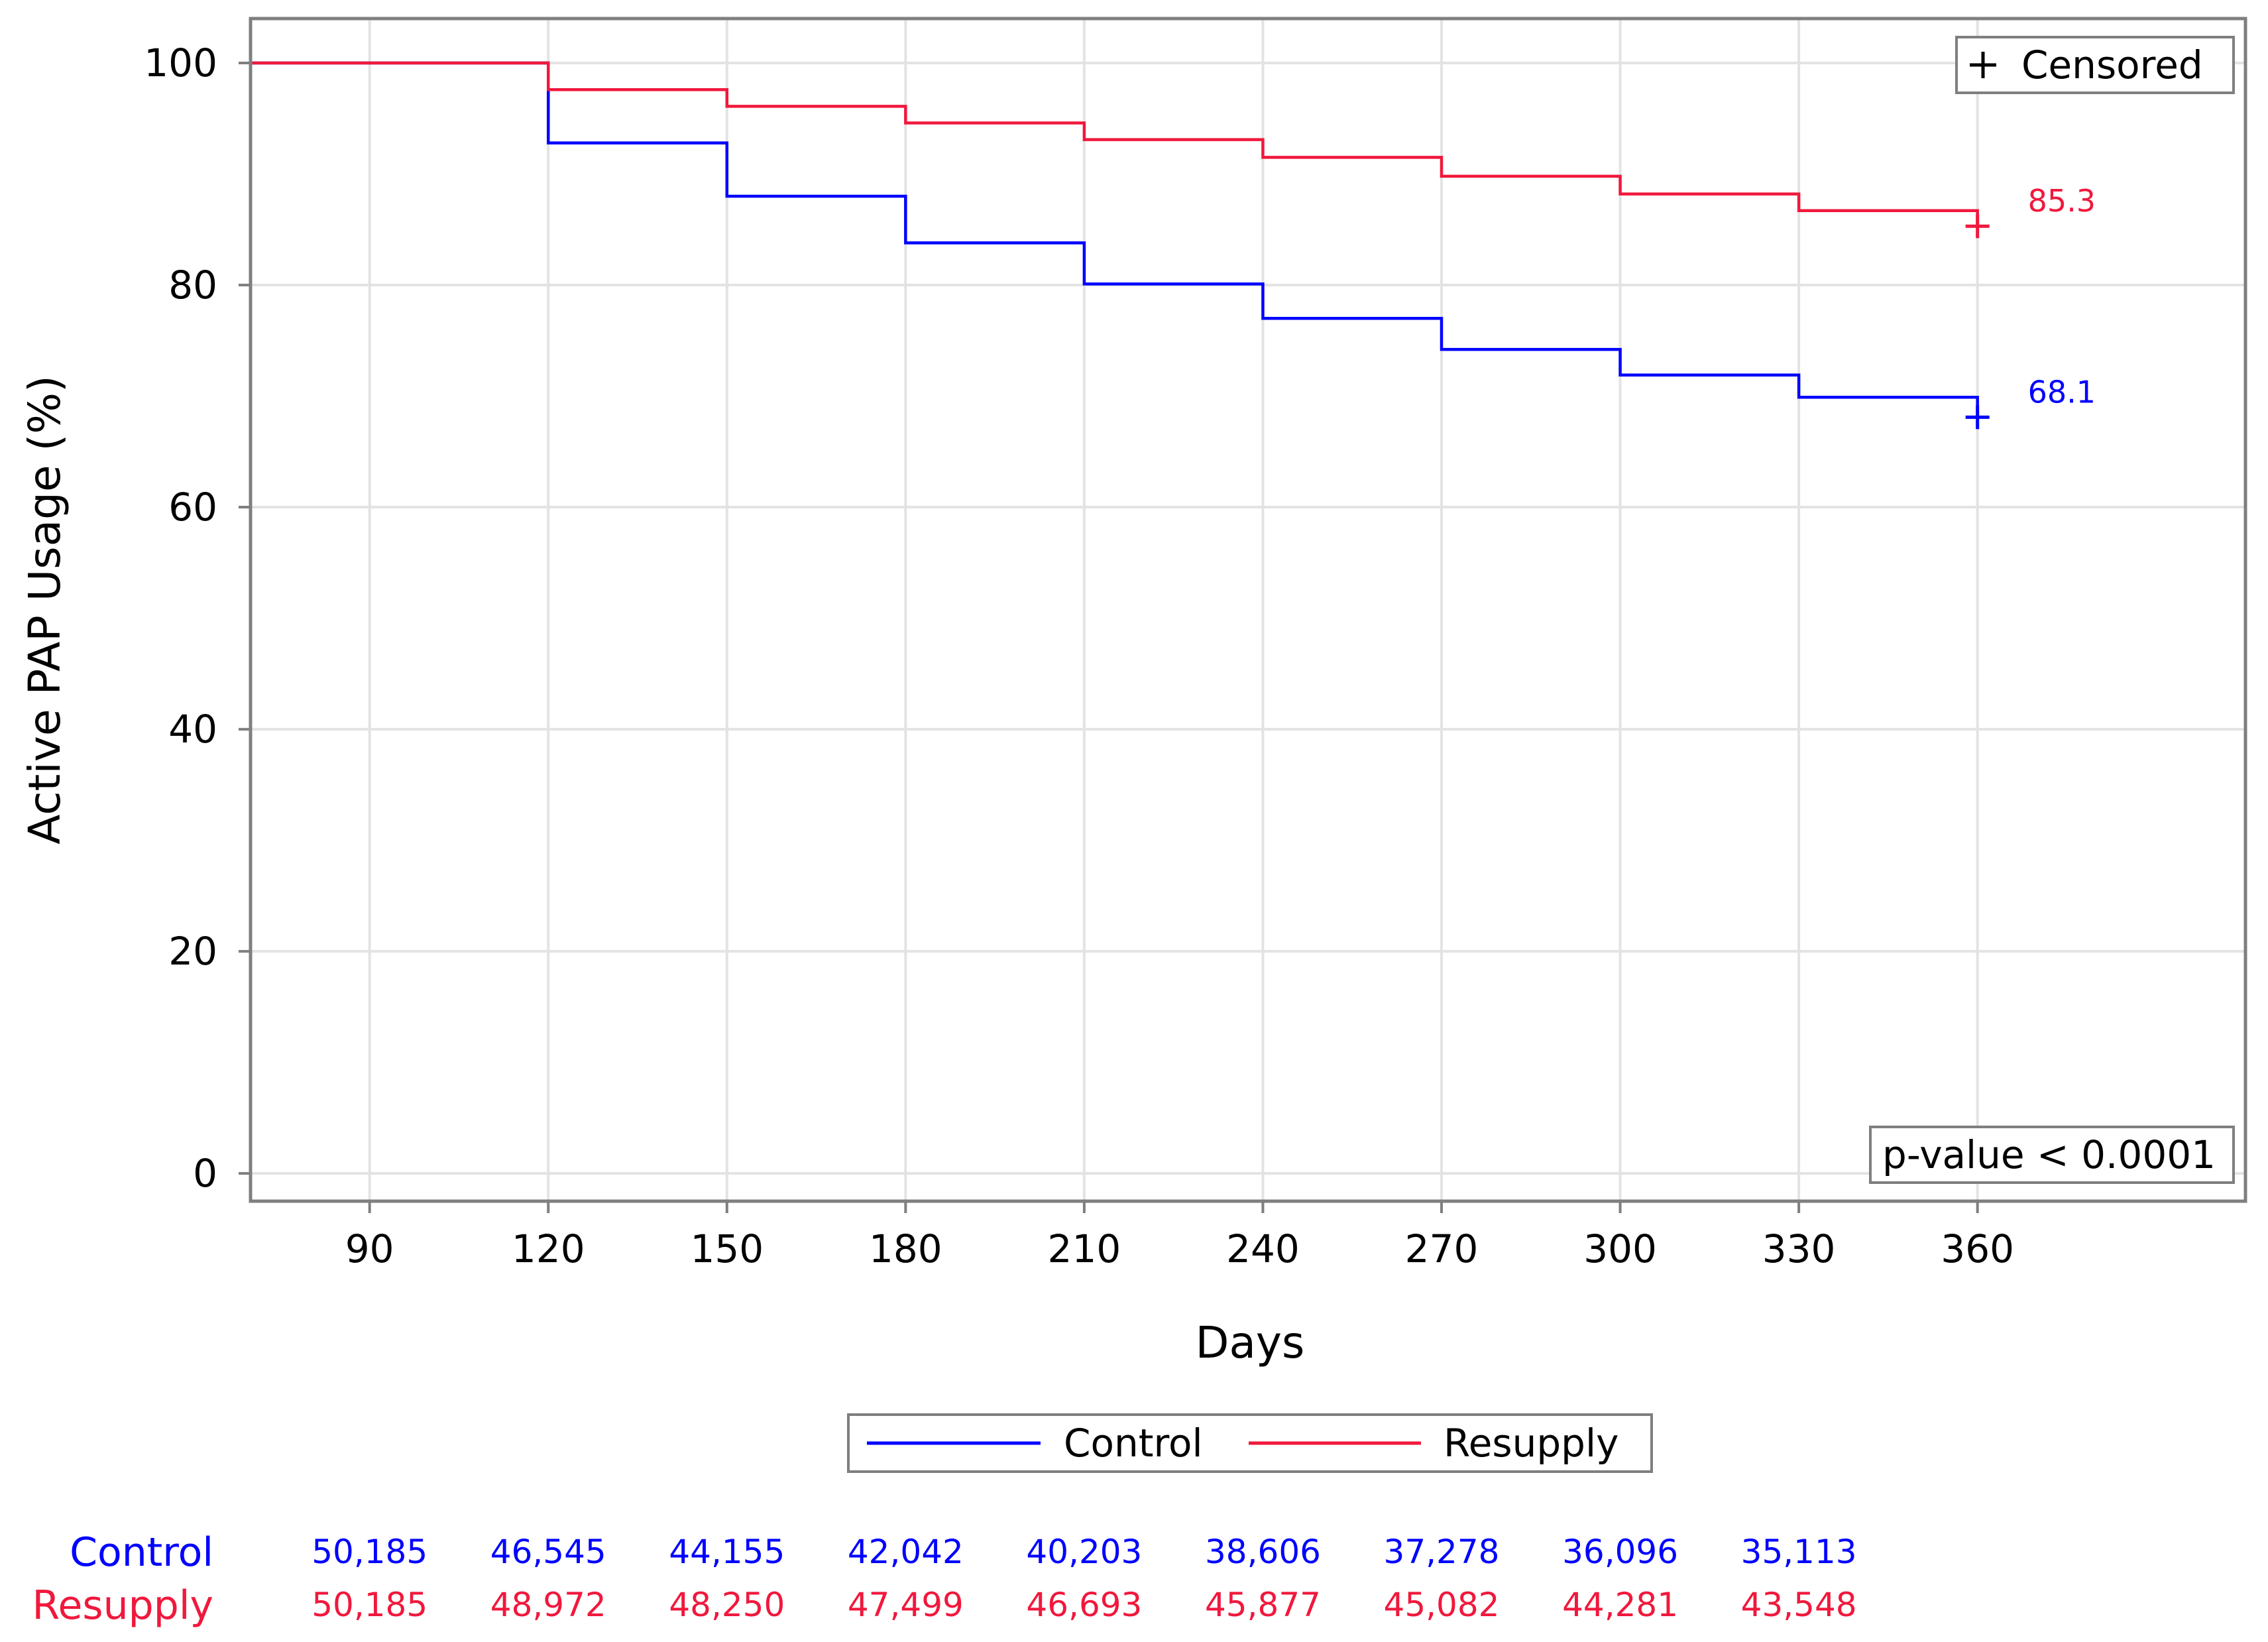 The width and height of the screenshot is (2268, 1642). I want to click on p-value-text: p-value < 0.0001, so click(2049, 1154).